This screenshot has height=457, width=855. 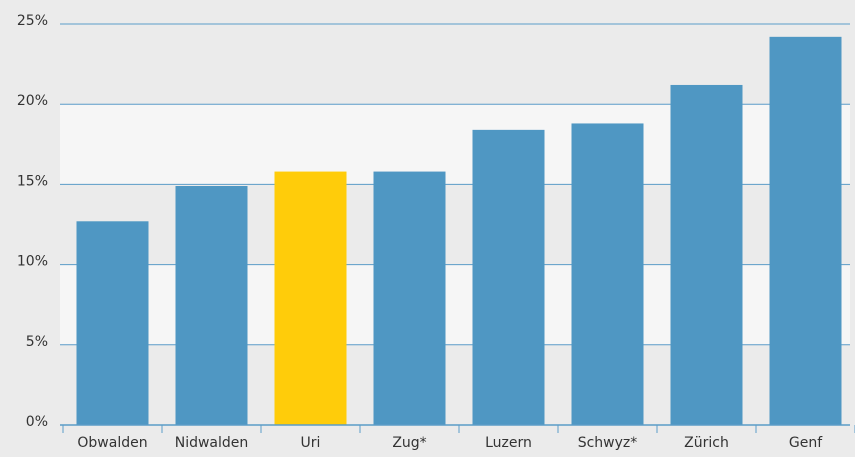 What do you see at coordinates (212, 443) in the screenshot?
I see `x-tick-label: Nidwalden` at bounding box center [212, 443].